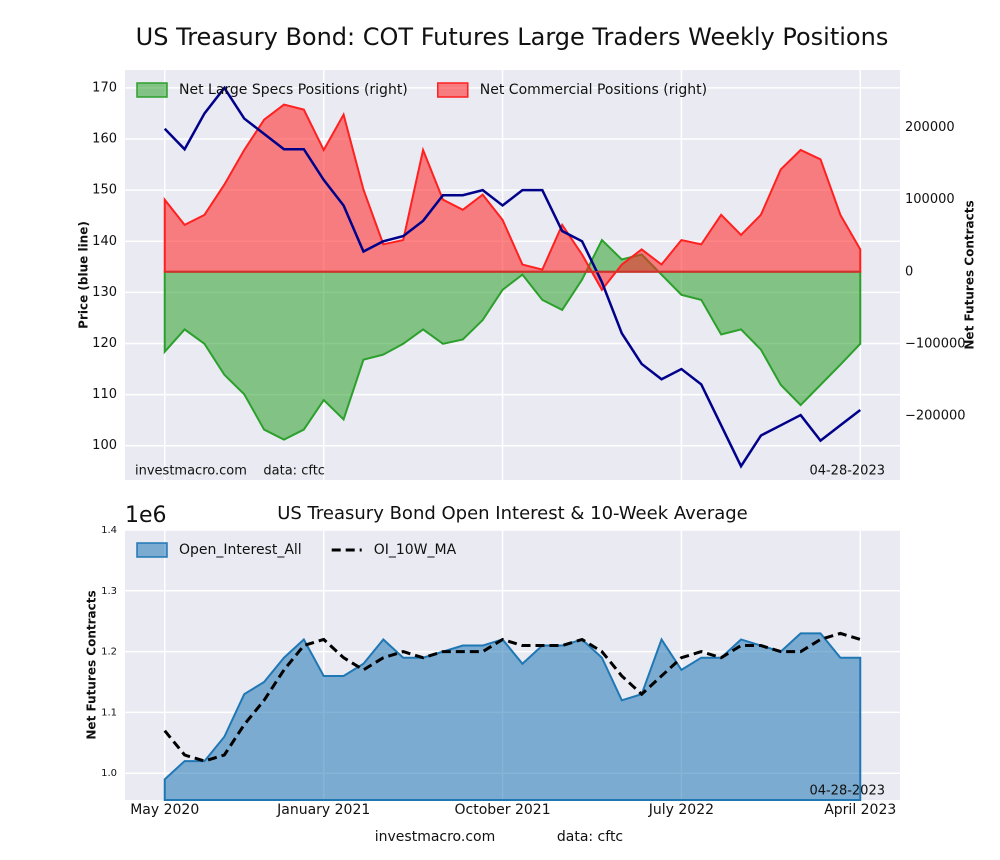 This screenshot has height=860, width=1000. I want to click on y2-tick-label: −200000, so click(935, 415).